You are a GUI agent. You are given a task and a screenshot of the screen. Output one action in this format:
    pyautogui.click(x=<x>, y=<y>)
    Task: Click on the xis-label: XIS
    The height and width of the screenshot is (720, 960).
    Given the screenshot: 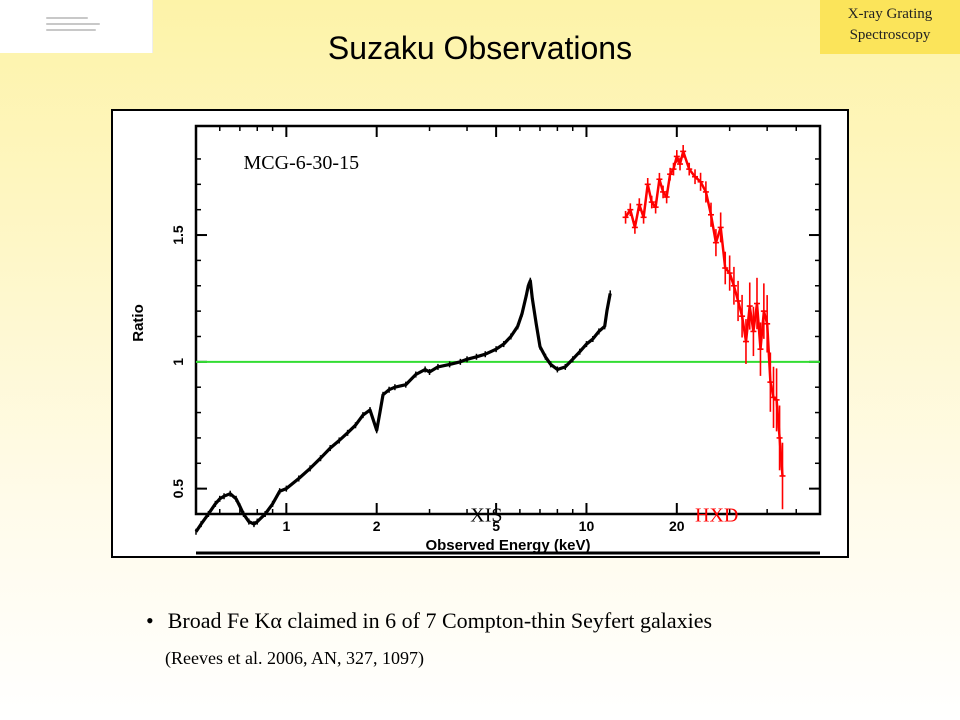 What is the action you would take?
    pyautogui.click(x=486, y=516)
    